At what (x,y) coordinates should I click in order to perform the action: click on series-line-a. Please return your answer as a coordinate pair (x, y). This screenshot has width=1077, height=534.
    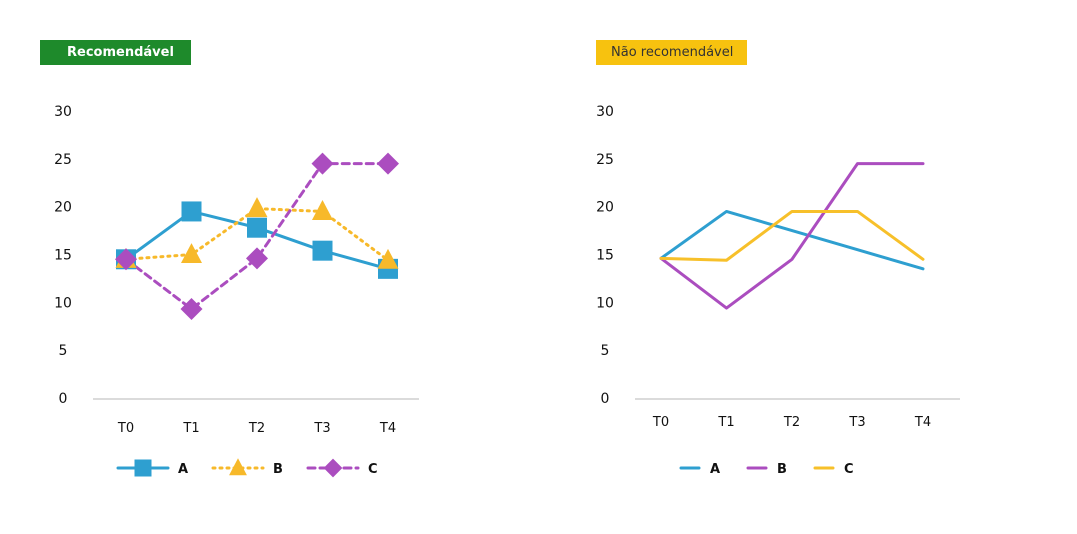
    Looking at the image, I should click on (792, 240).